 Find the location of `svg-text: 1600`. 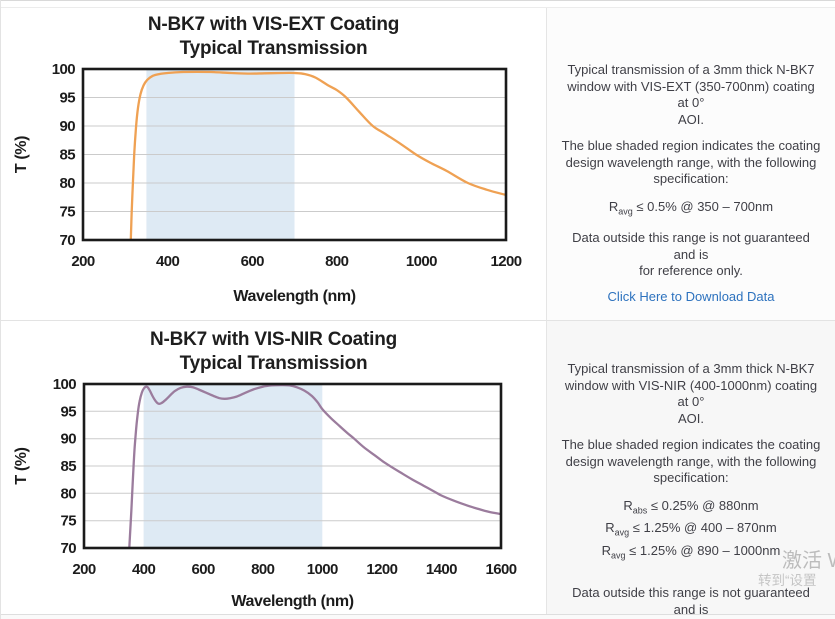

svg-text: 1600 is located at coordinates (501, 569).